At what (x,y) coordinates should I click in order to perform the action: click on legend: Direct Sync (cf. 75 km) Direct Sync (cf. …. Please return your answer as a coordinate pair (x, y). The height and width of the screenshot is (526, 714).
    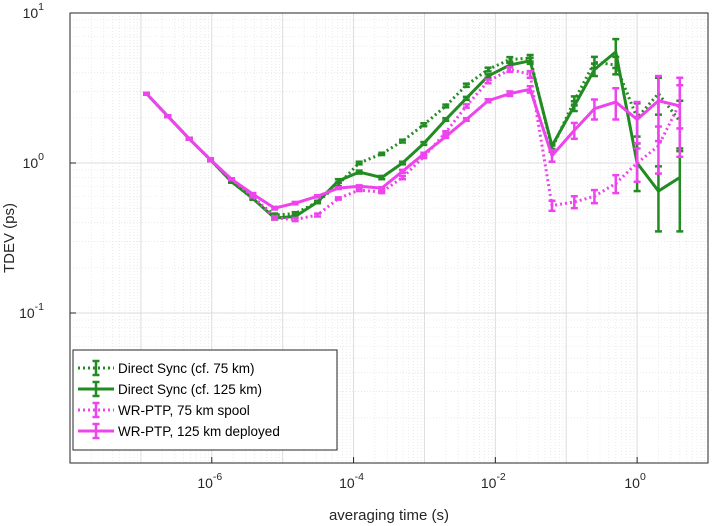
    Looking at the image, I should click on (205, 400).